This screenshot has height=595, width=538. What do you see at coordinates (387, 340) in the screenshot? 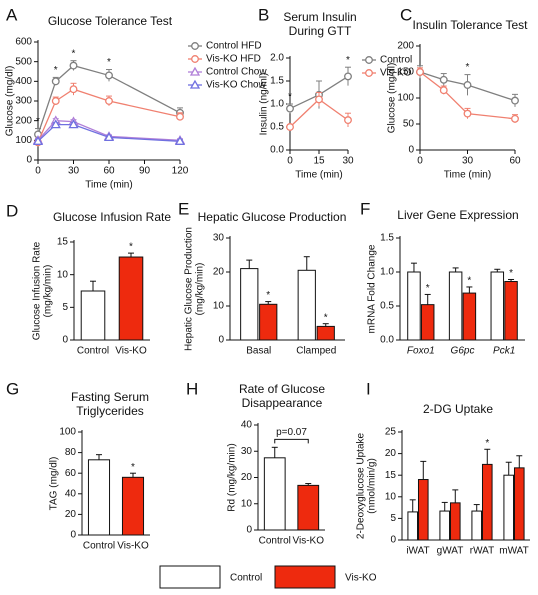
I see `y-tick-label: 0.0` at bounding box center [387, 340].